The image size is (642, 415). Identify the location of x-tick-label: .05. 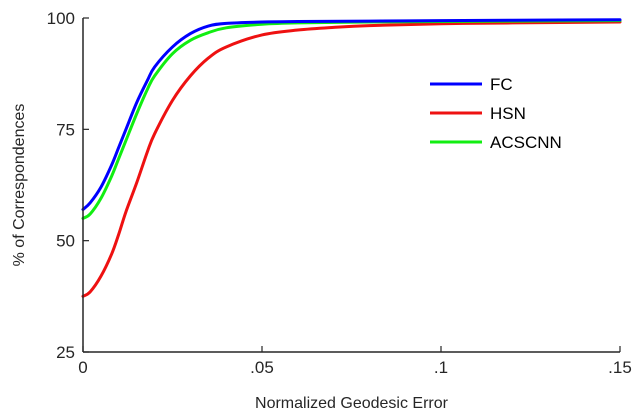
(262, 367).